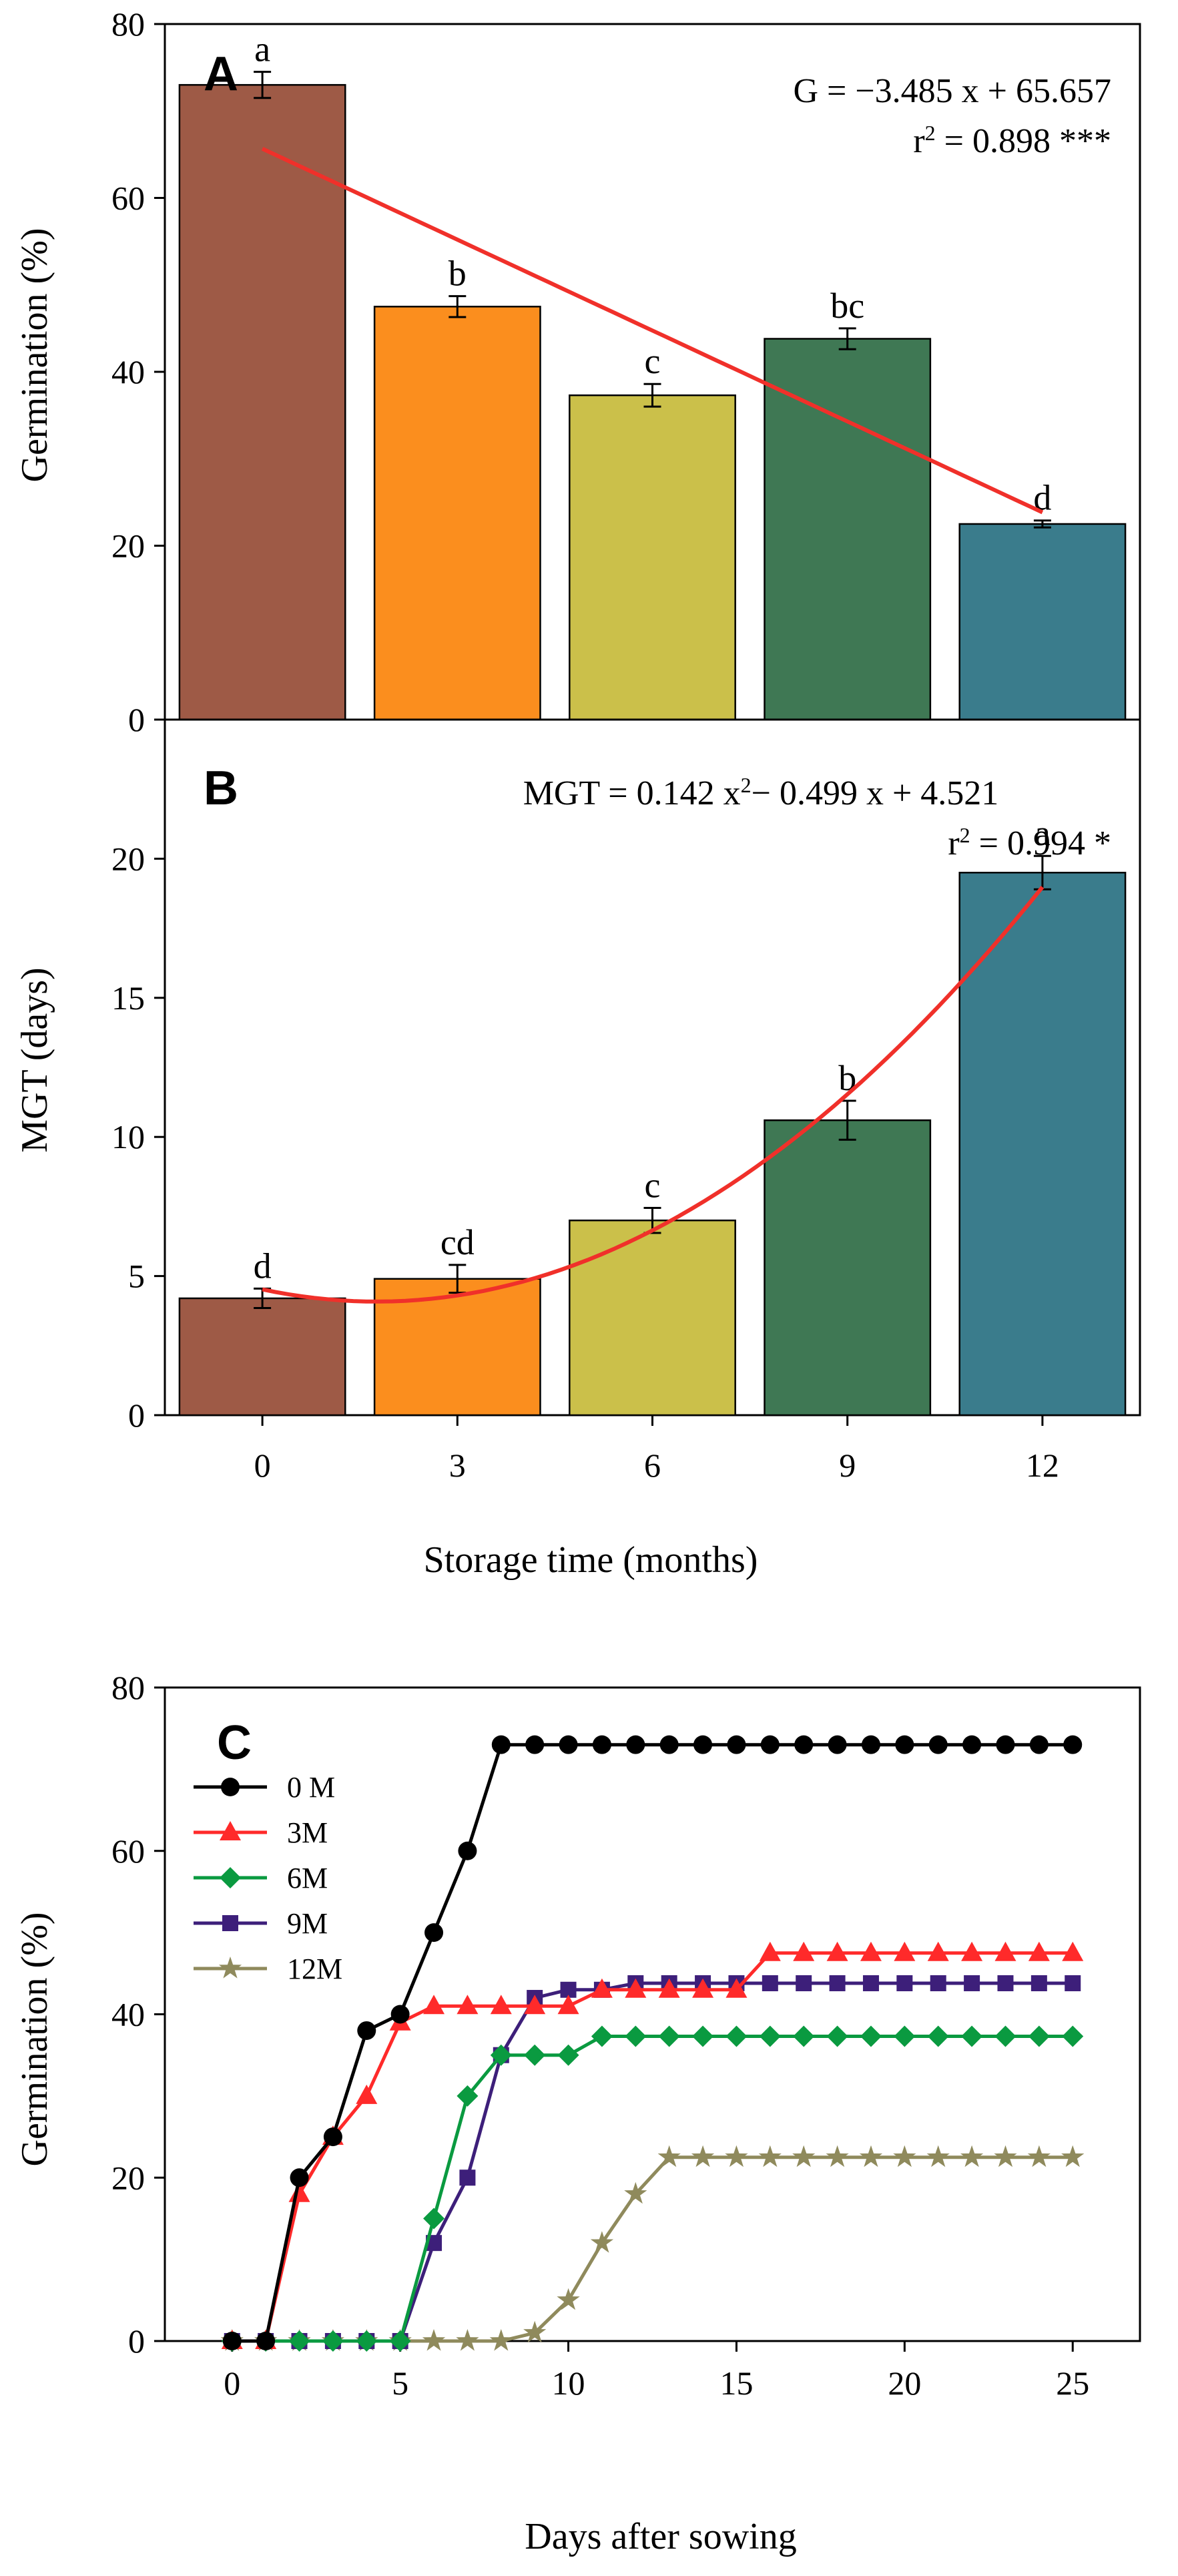 This screenshot has height=2576, width=1178. Describe the element at coordinates (653, 1095) in the screenshot. I see `panel-b-regression-curve` at that location.